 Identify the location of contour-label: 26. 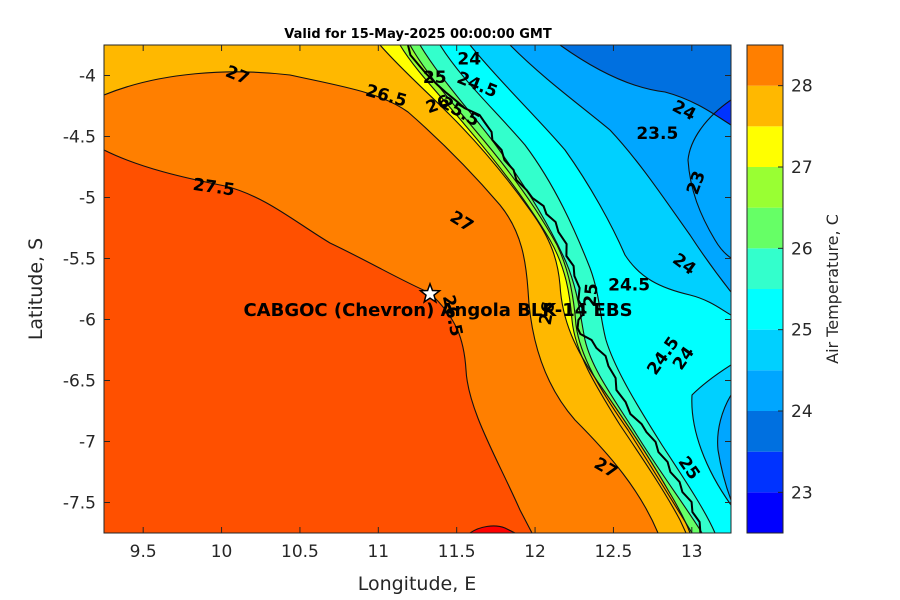
(548, 313).